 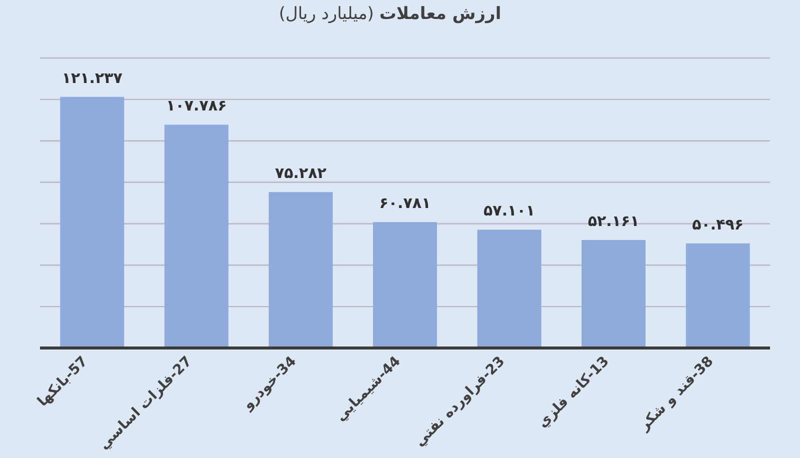 What do you see at coordinates (460, 402) in the screenshot?
I see `x-tick-label: 23-فراورده نفتي` at bounding box center [460, 402].